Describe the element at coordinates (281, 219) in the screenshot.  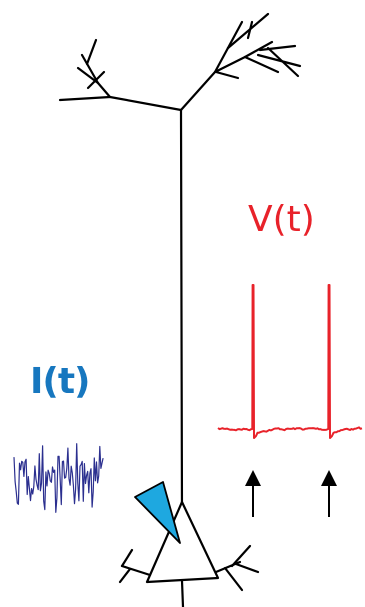
I see `voltage-label: V(t)` at that location.